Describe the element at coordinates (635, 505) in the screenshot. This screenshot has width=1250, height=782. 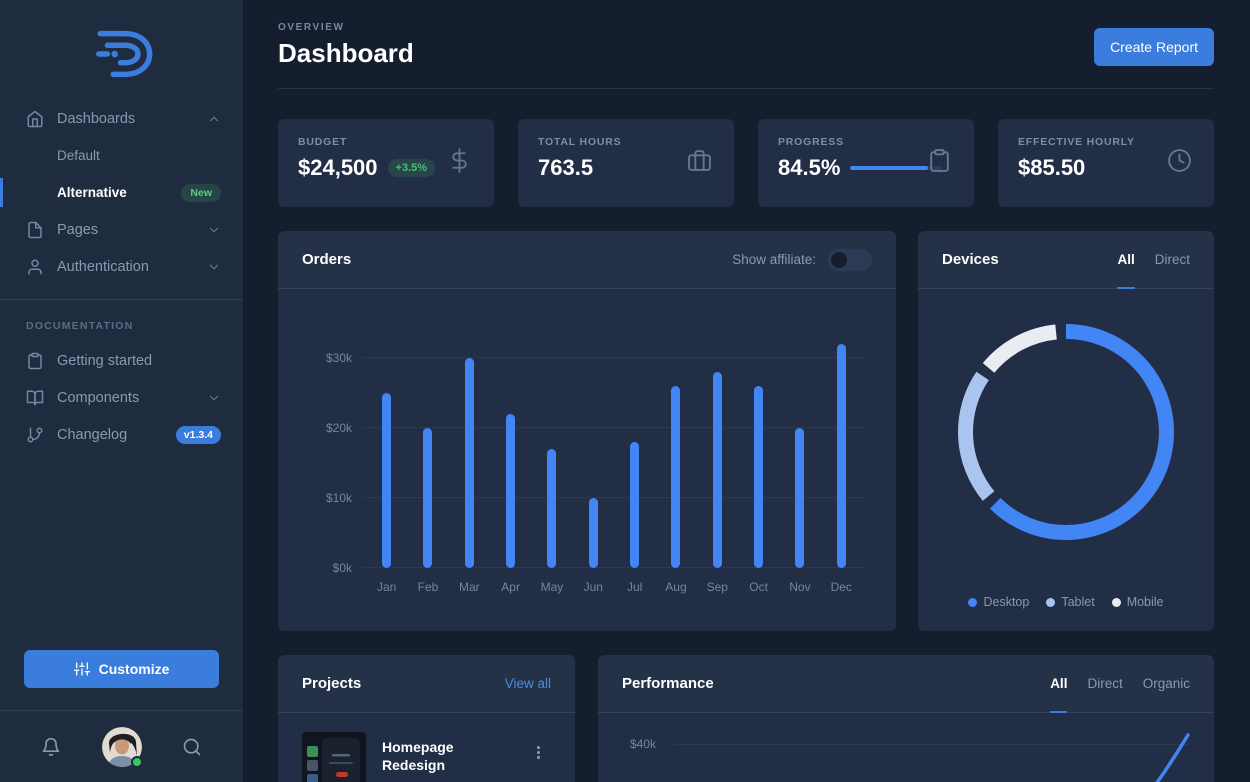
I see `bar-jul` at that location.